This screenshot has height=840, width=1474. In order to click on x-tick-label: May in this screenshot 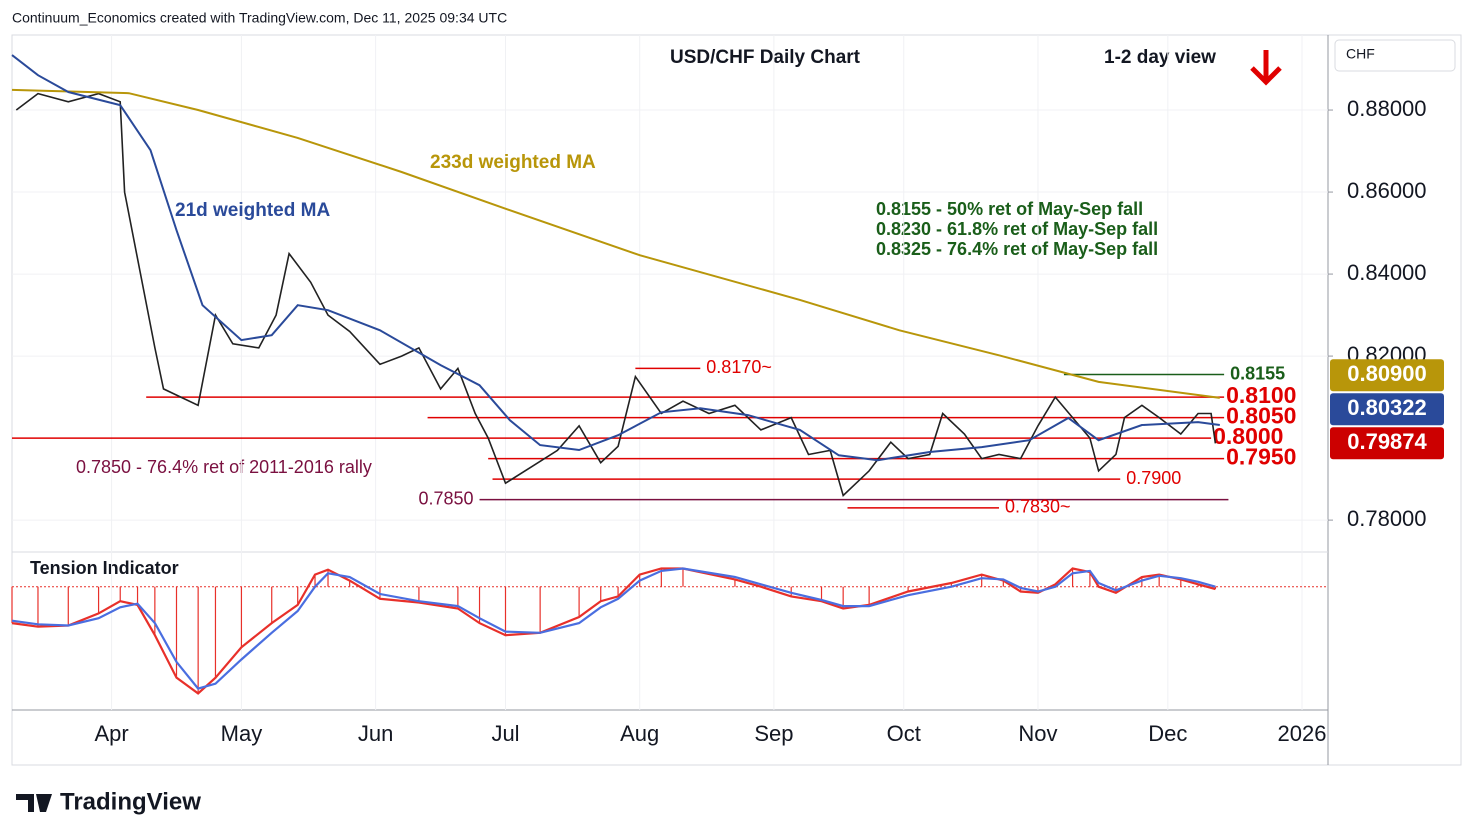, I will do `click(242, 733)`.